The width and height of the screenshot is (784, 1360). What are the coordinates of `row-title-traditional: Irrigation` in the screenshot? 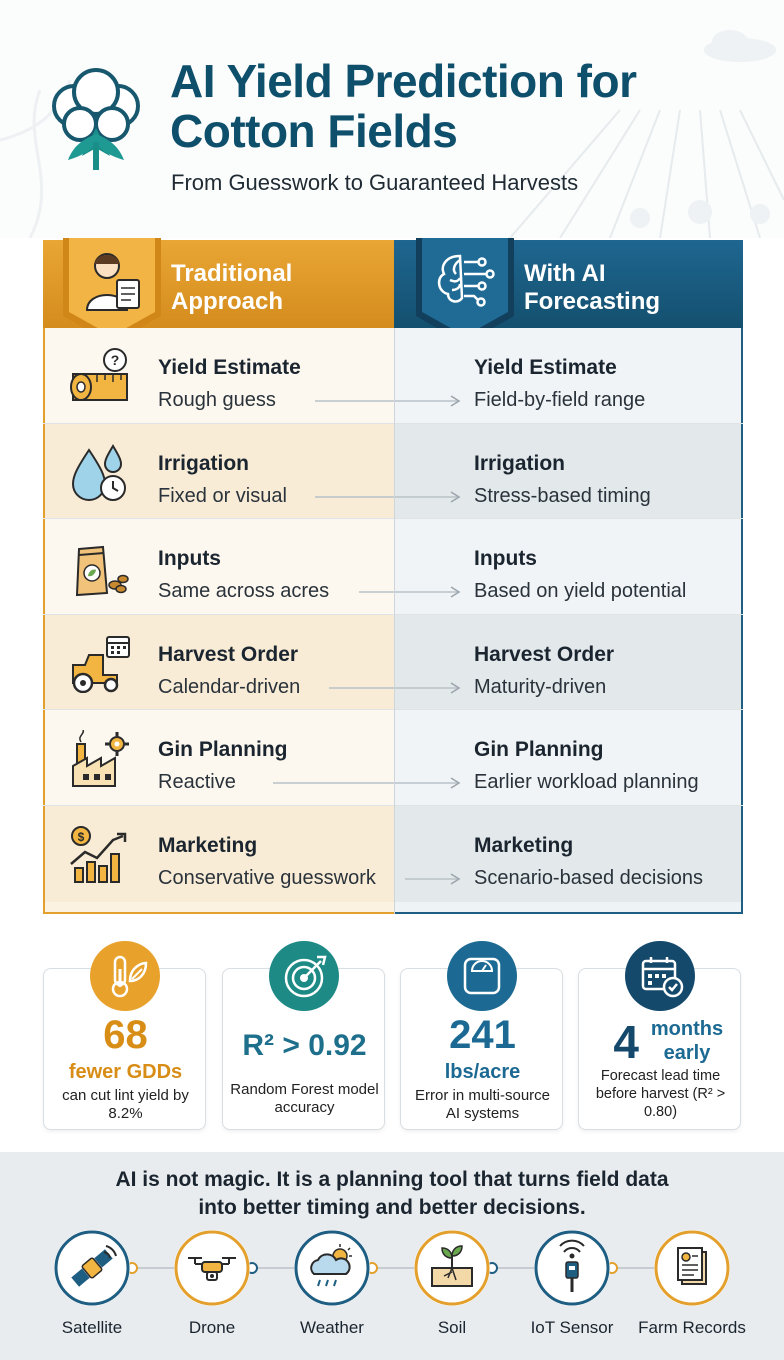 It's located at (204, 463).